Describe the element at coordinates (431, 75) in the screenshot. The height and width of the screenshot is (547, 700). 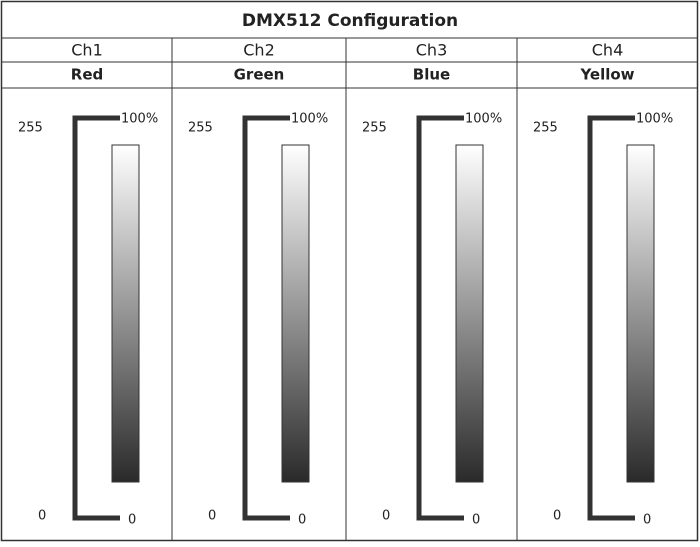
I see `color-label: Blue` at that location.